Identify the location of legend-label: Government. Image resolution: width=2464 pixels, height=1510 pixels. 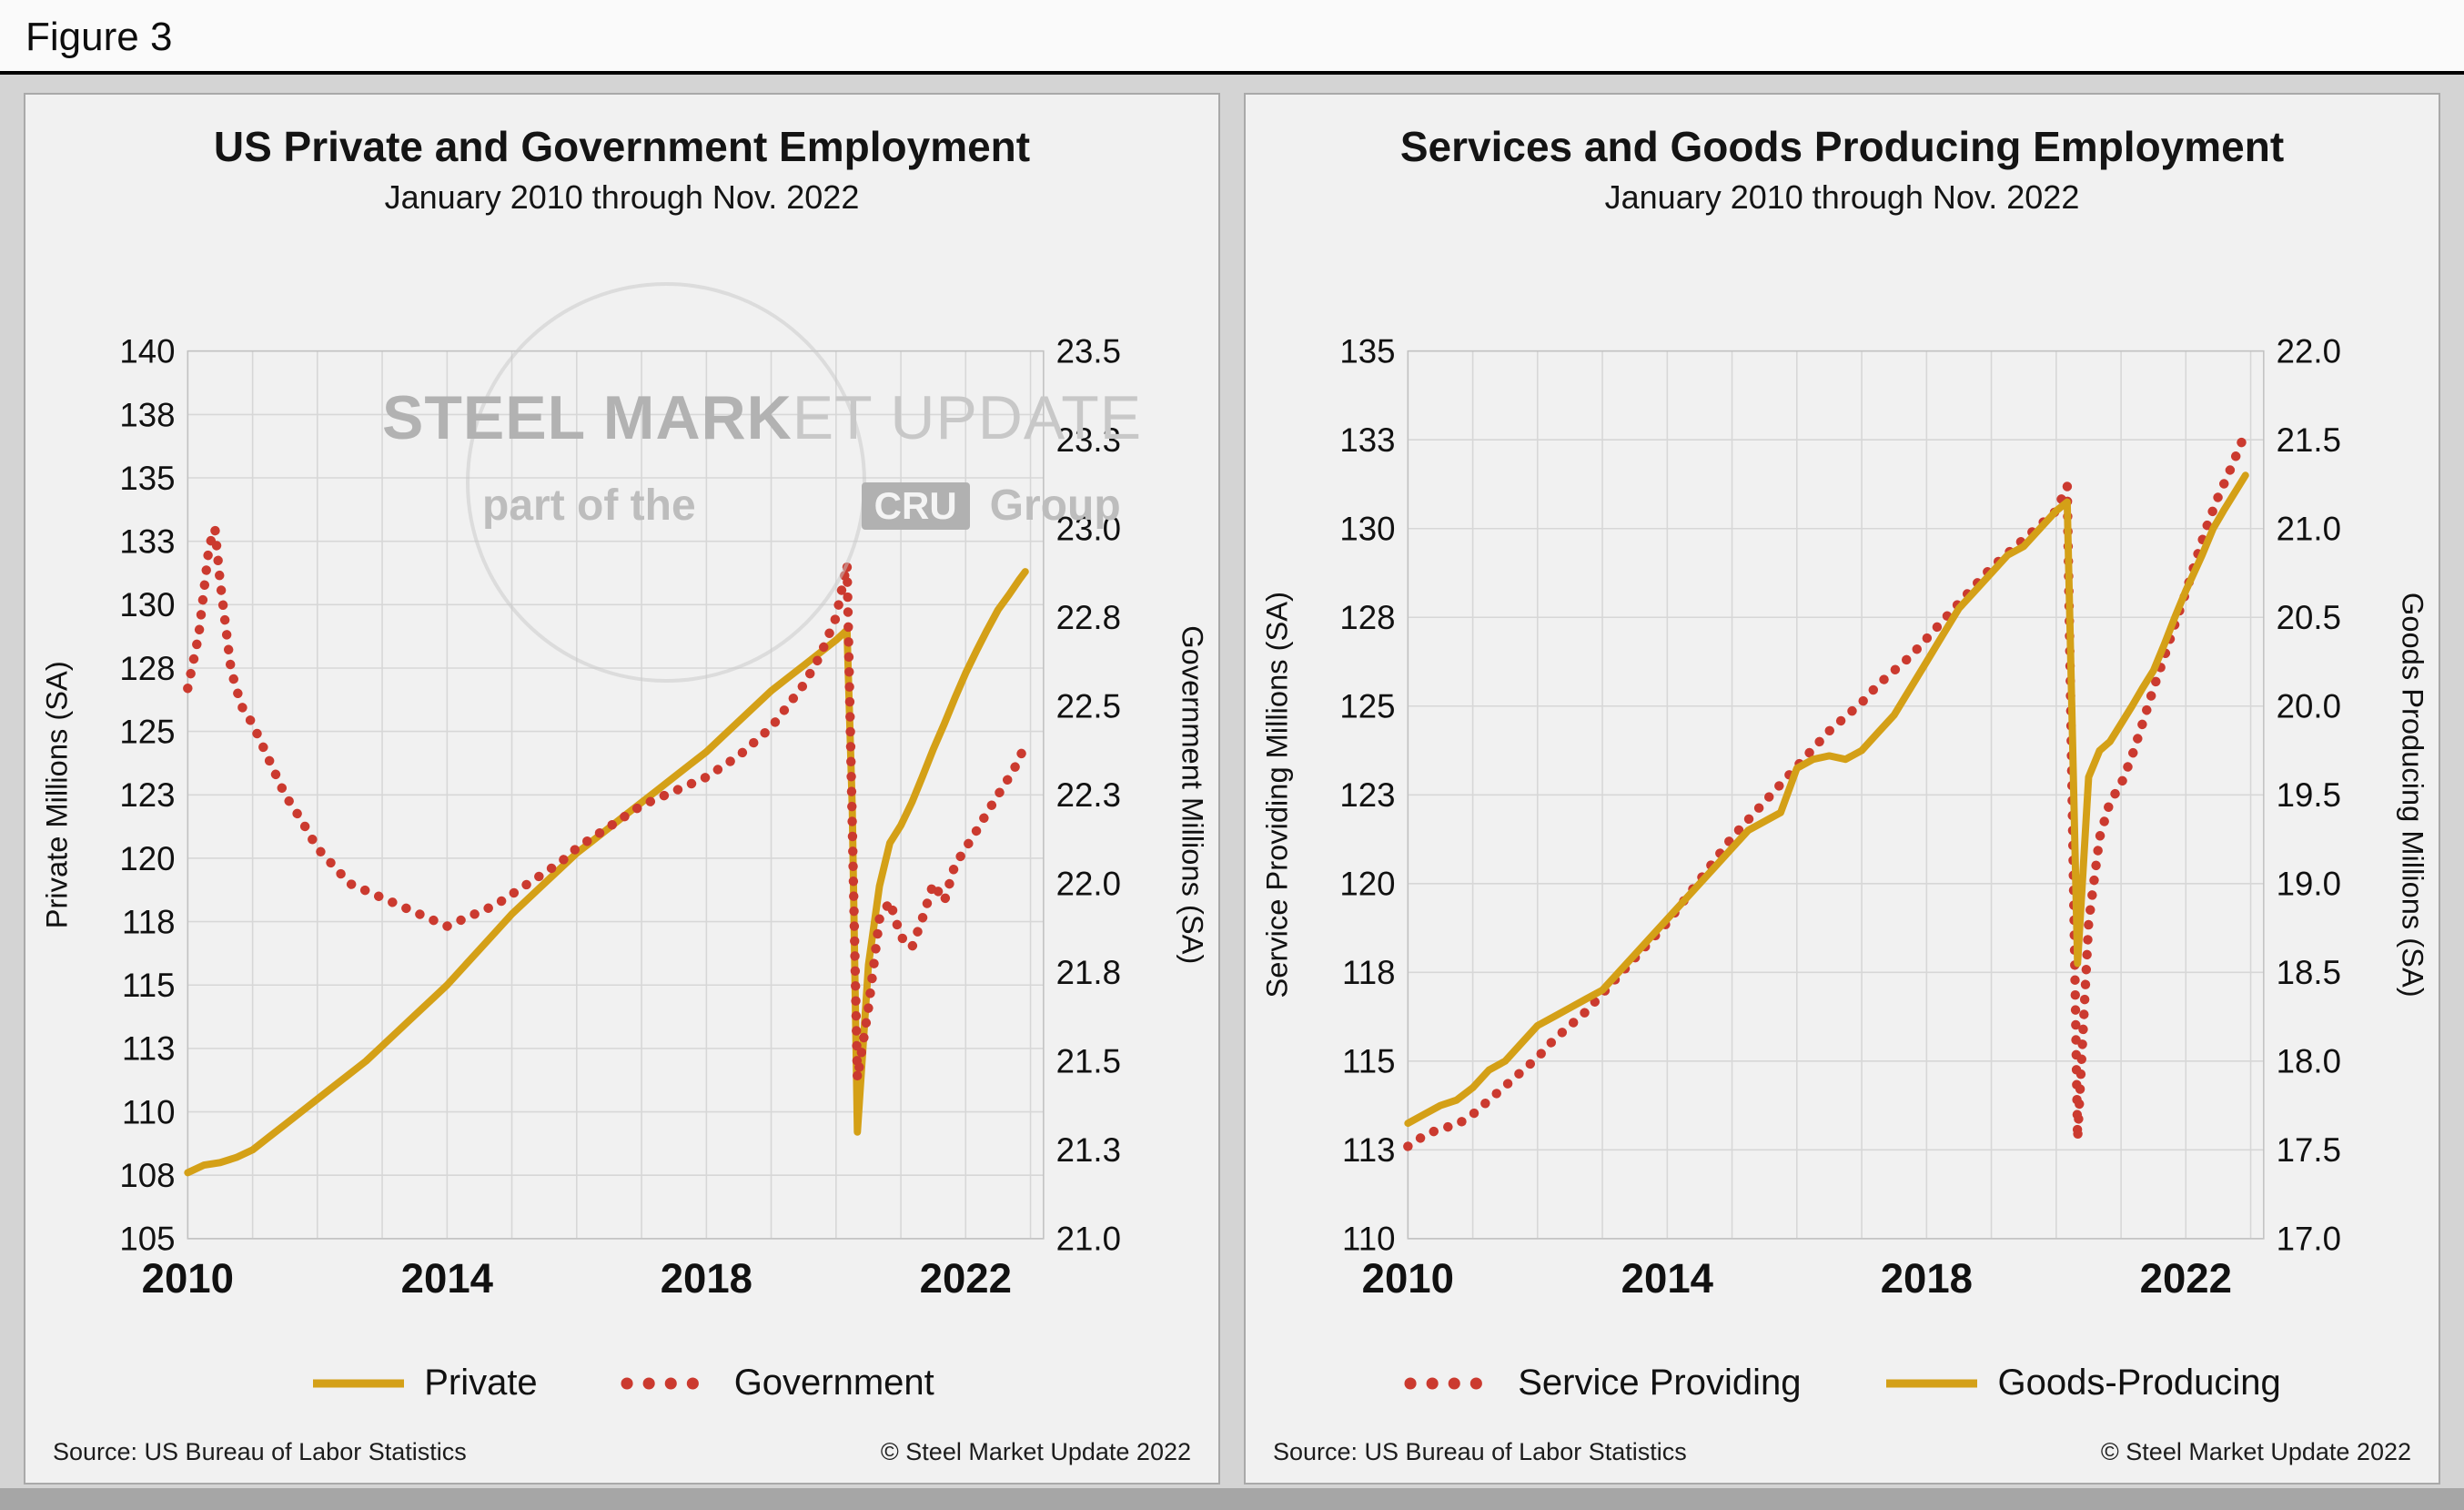
(833, 1383).